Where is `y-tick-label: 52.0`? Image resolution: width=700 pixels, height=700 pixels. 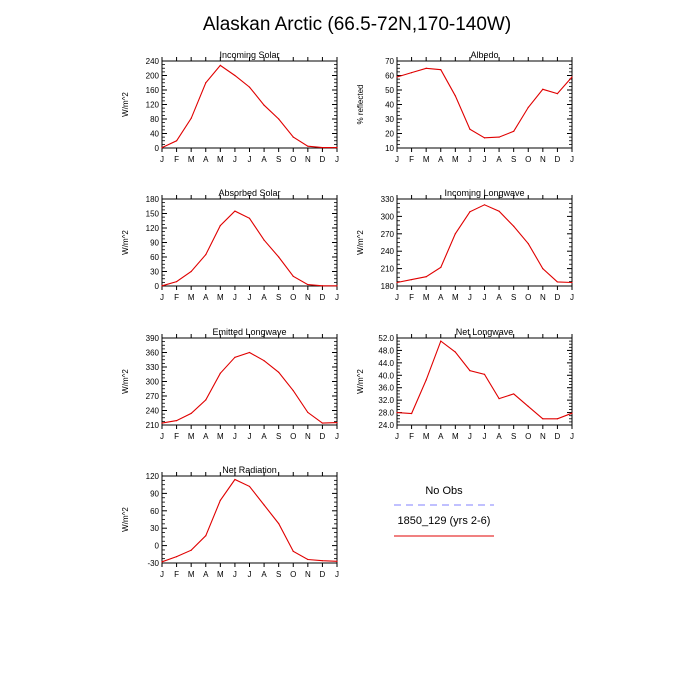
y-tick-label: 52.0 is located at coordinates (386, 338).